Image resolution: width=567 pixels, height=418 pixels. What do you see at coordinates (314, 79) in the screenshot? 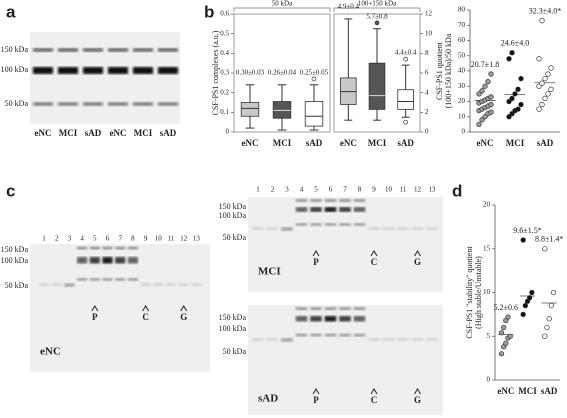
I see `outlier` at bounding box center [314, 79].